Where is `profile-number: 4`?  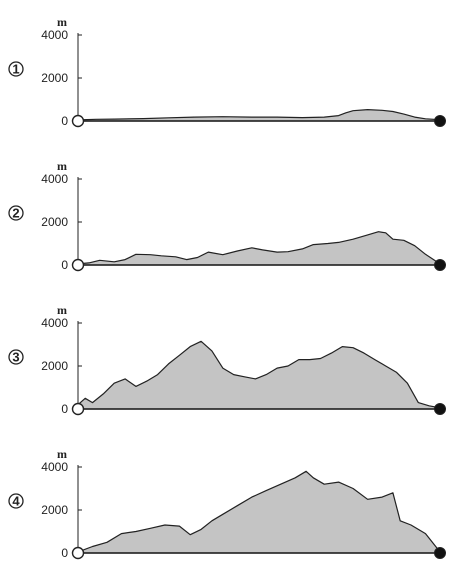 profile-number: 4 is located at coordinates (16, 501).